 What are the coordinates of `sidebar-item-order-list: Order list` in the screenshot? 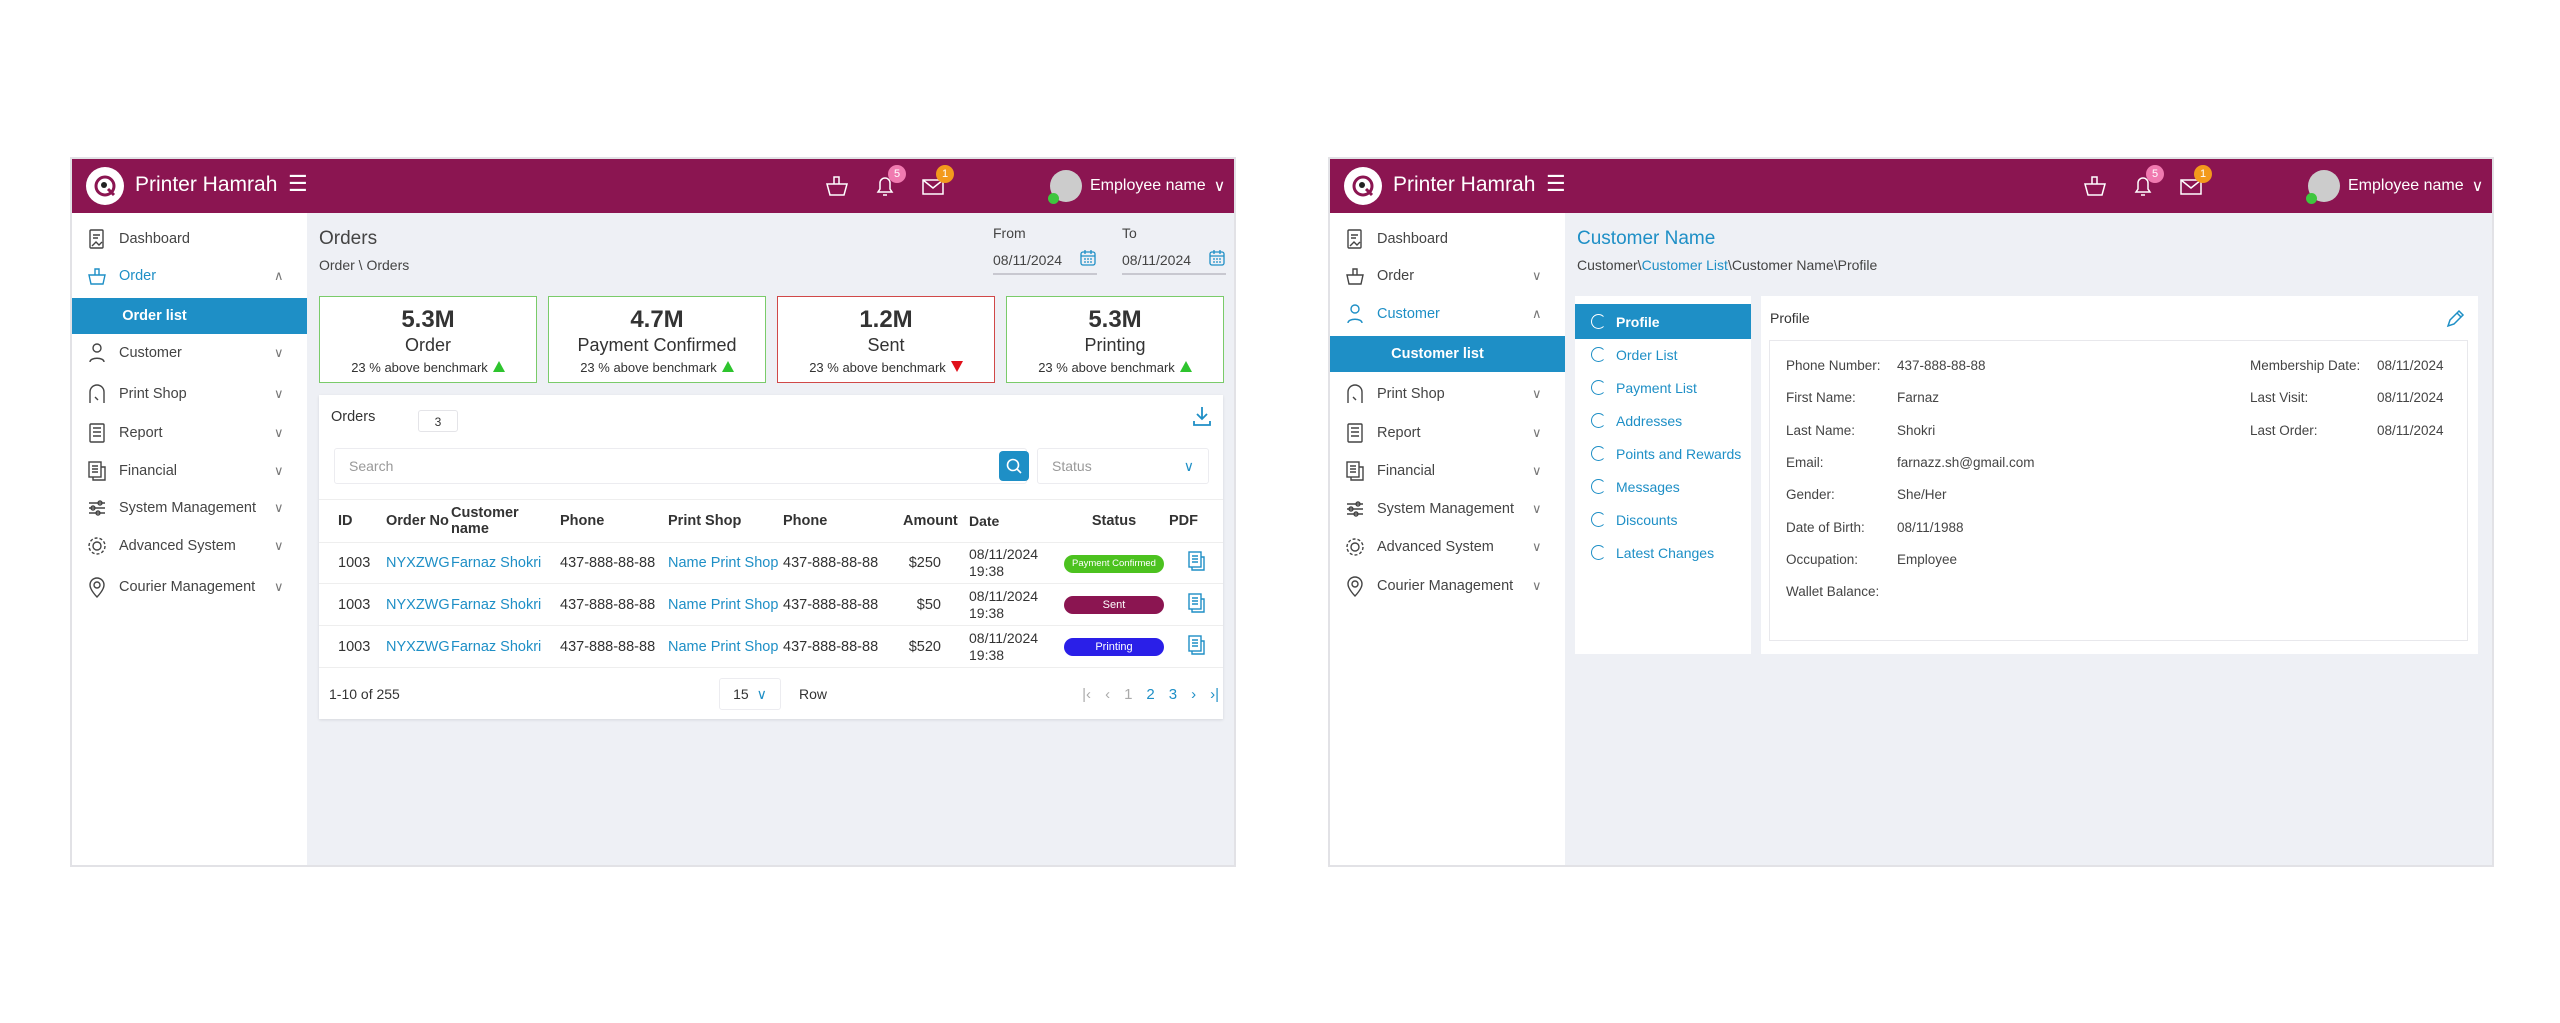 It's located at (189, 316).